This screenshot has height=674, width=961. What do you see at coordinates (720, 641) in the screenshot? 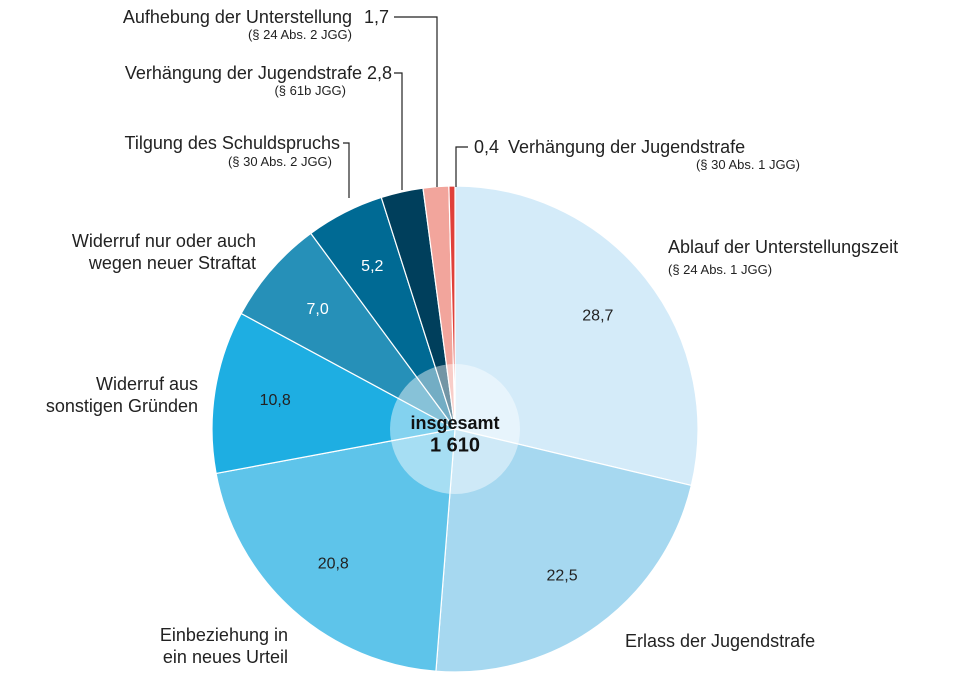
I see `category-label: Erlass der Jugendstrafe` at bounding box center [720, 641].